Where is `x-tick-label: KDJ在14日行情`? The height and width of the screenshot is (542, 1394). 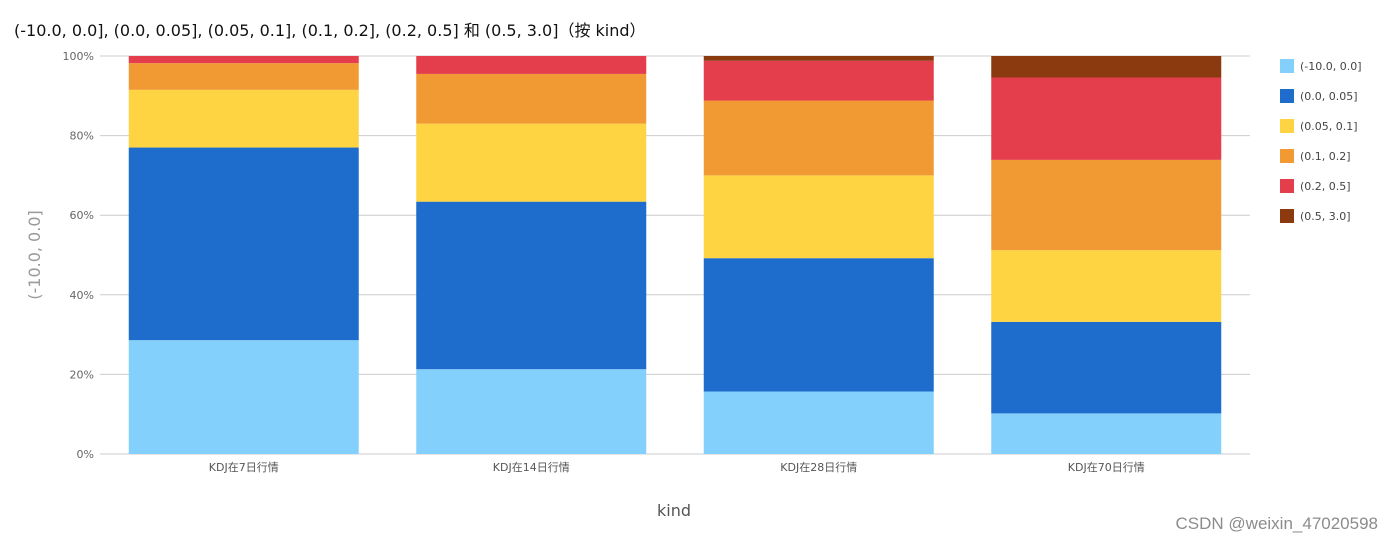 x-tick-label: KDJ在14日行情 is located at coordinates (531, 467).